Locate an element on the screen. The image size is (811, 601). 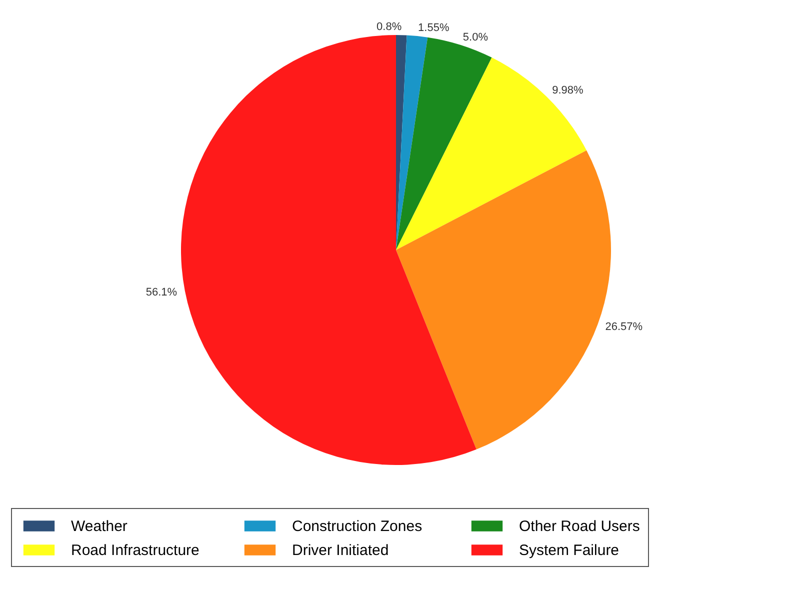
legend-label: Other Road Users is located at coordinates (579, 526).